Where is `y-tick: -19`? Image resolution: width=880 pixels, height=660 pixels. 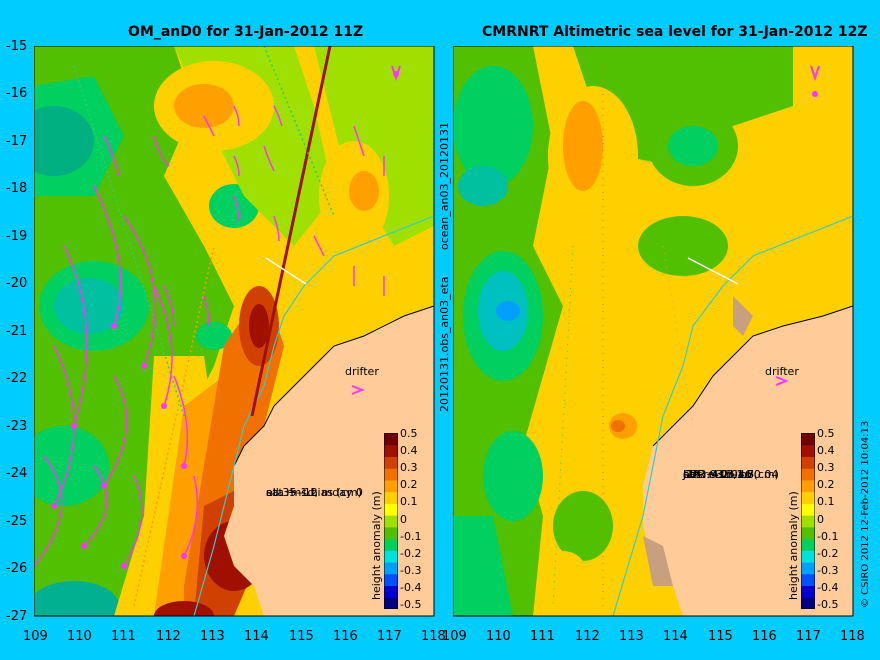 y-tick: -19 is located at coordinates (17, 236).